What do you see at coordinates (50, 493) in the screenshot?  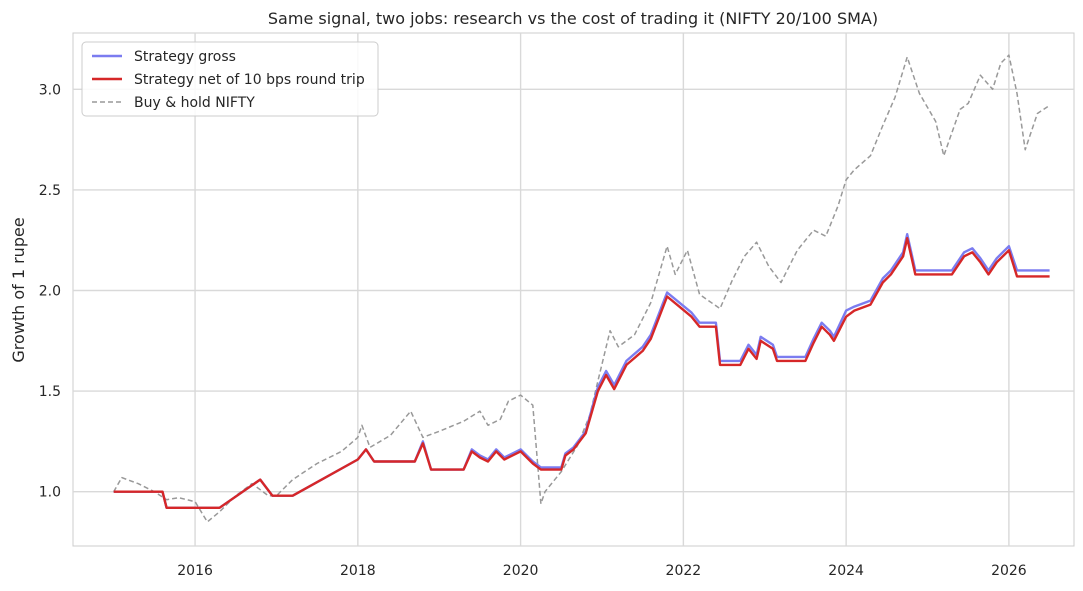 I see `y-tick-label: 1.0` at bounding box center [50, 493].